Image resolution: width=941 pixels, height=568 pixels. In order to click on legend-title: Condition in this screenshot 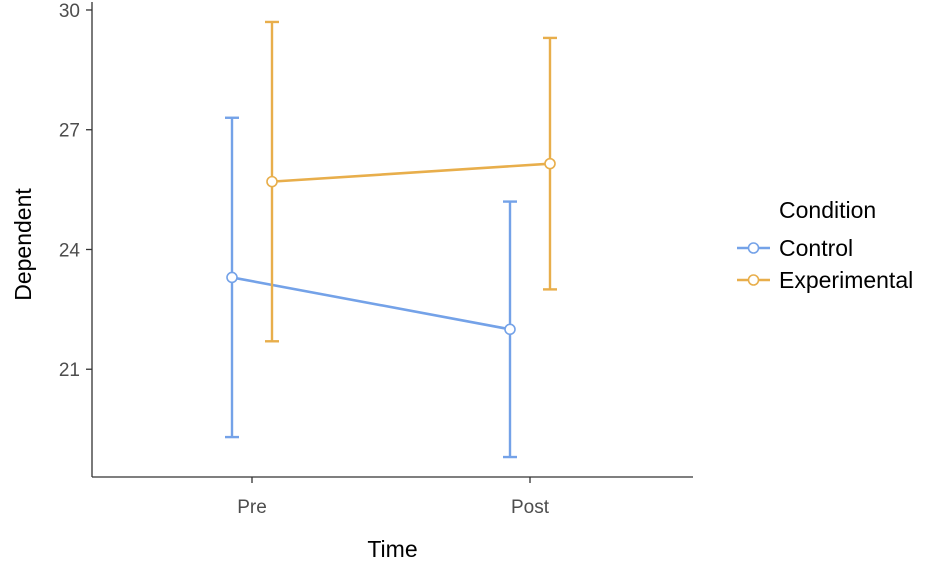, I will do `click(827, 210)`.